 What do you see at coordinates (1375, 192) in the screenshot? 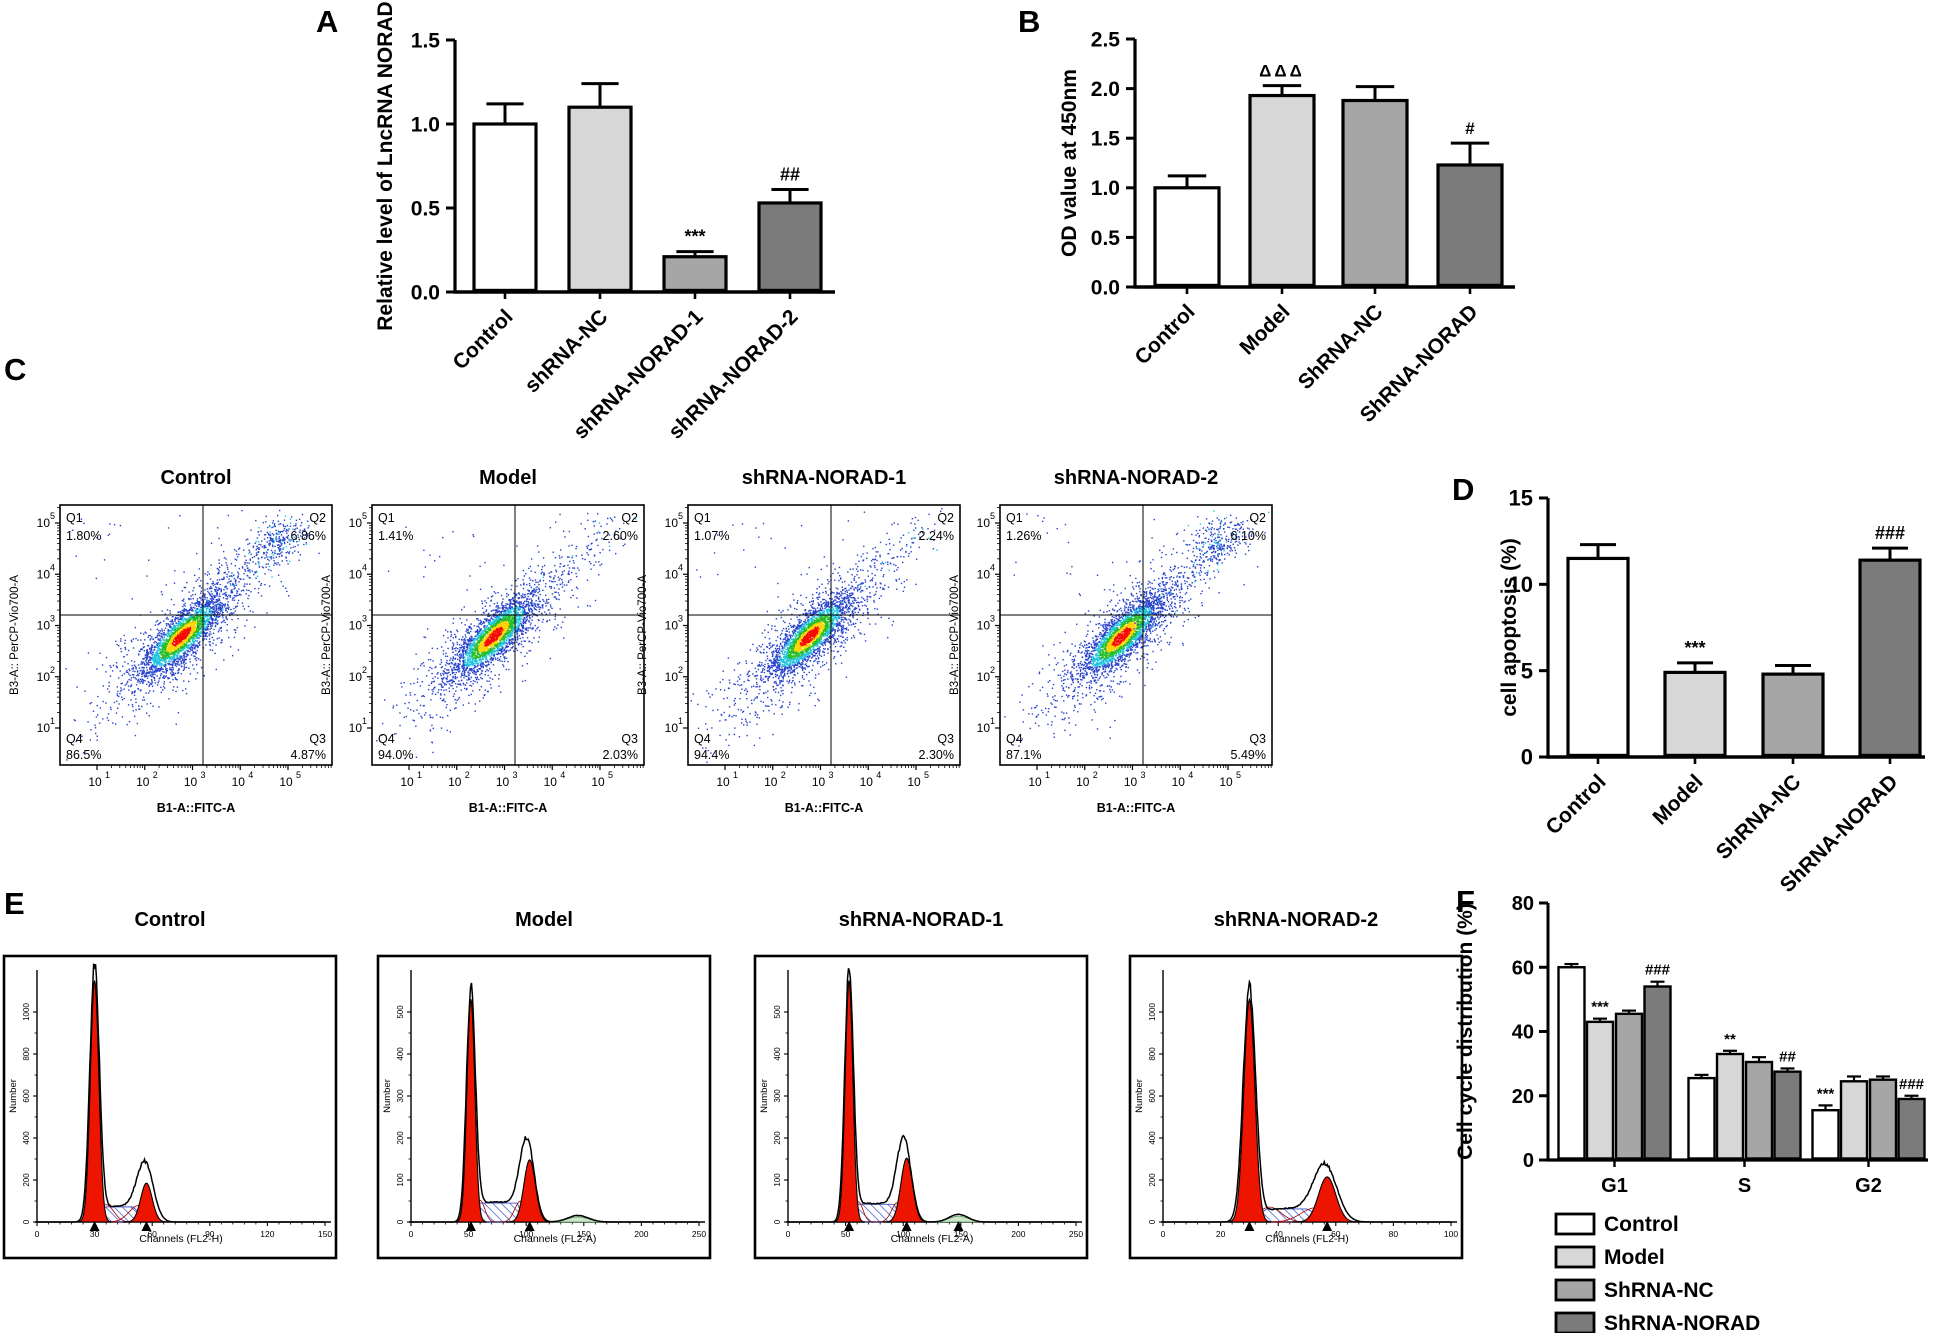
I see `bar-ShRNA-NC` at bounding box center [1375, 192].